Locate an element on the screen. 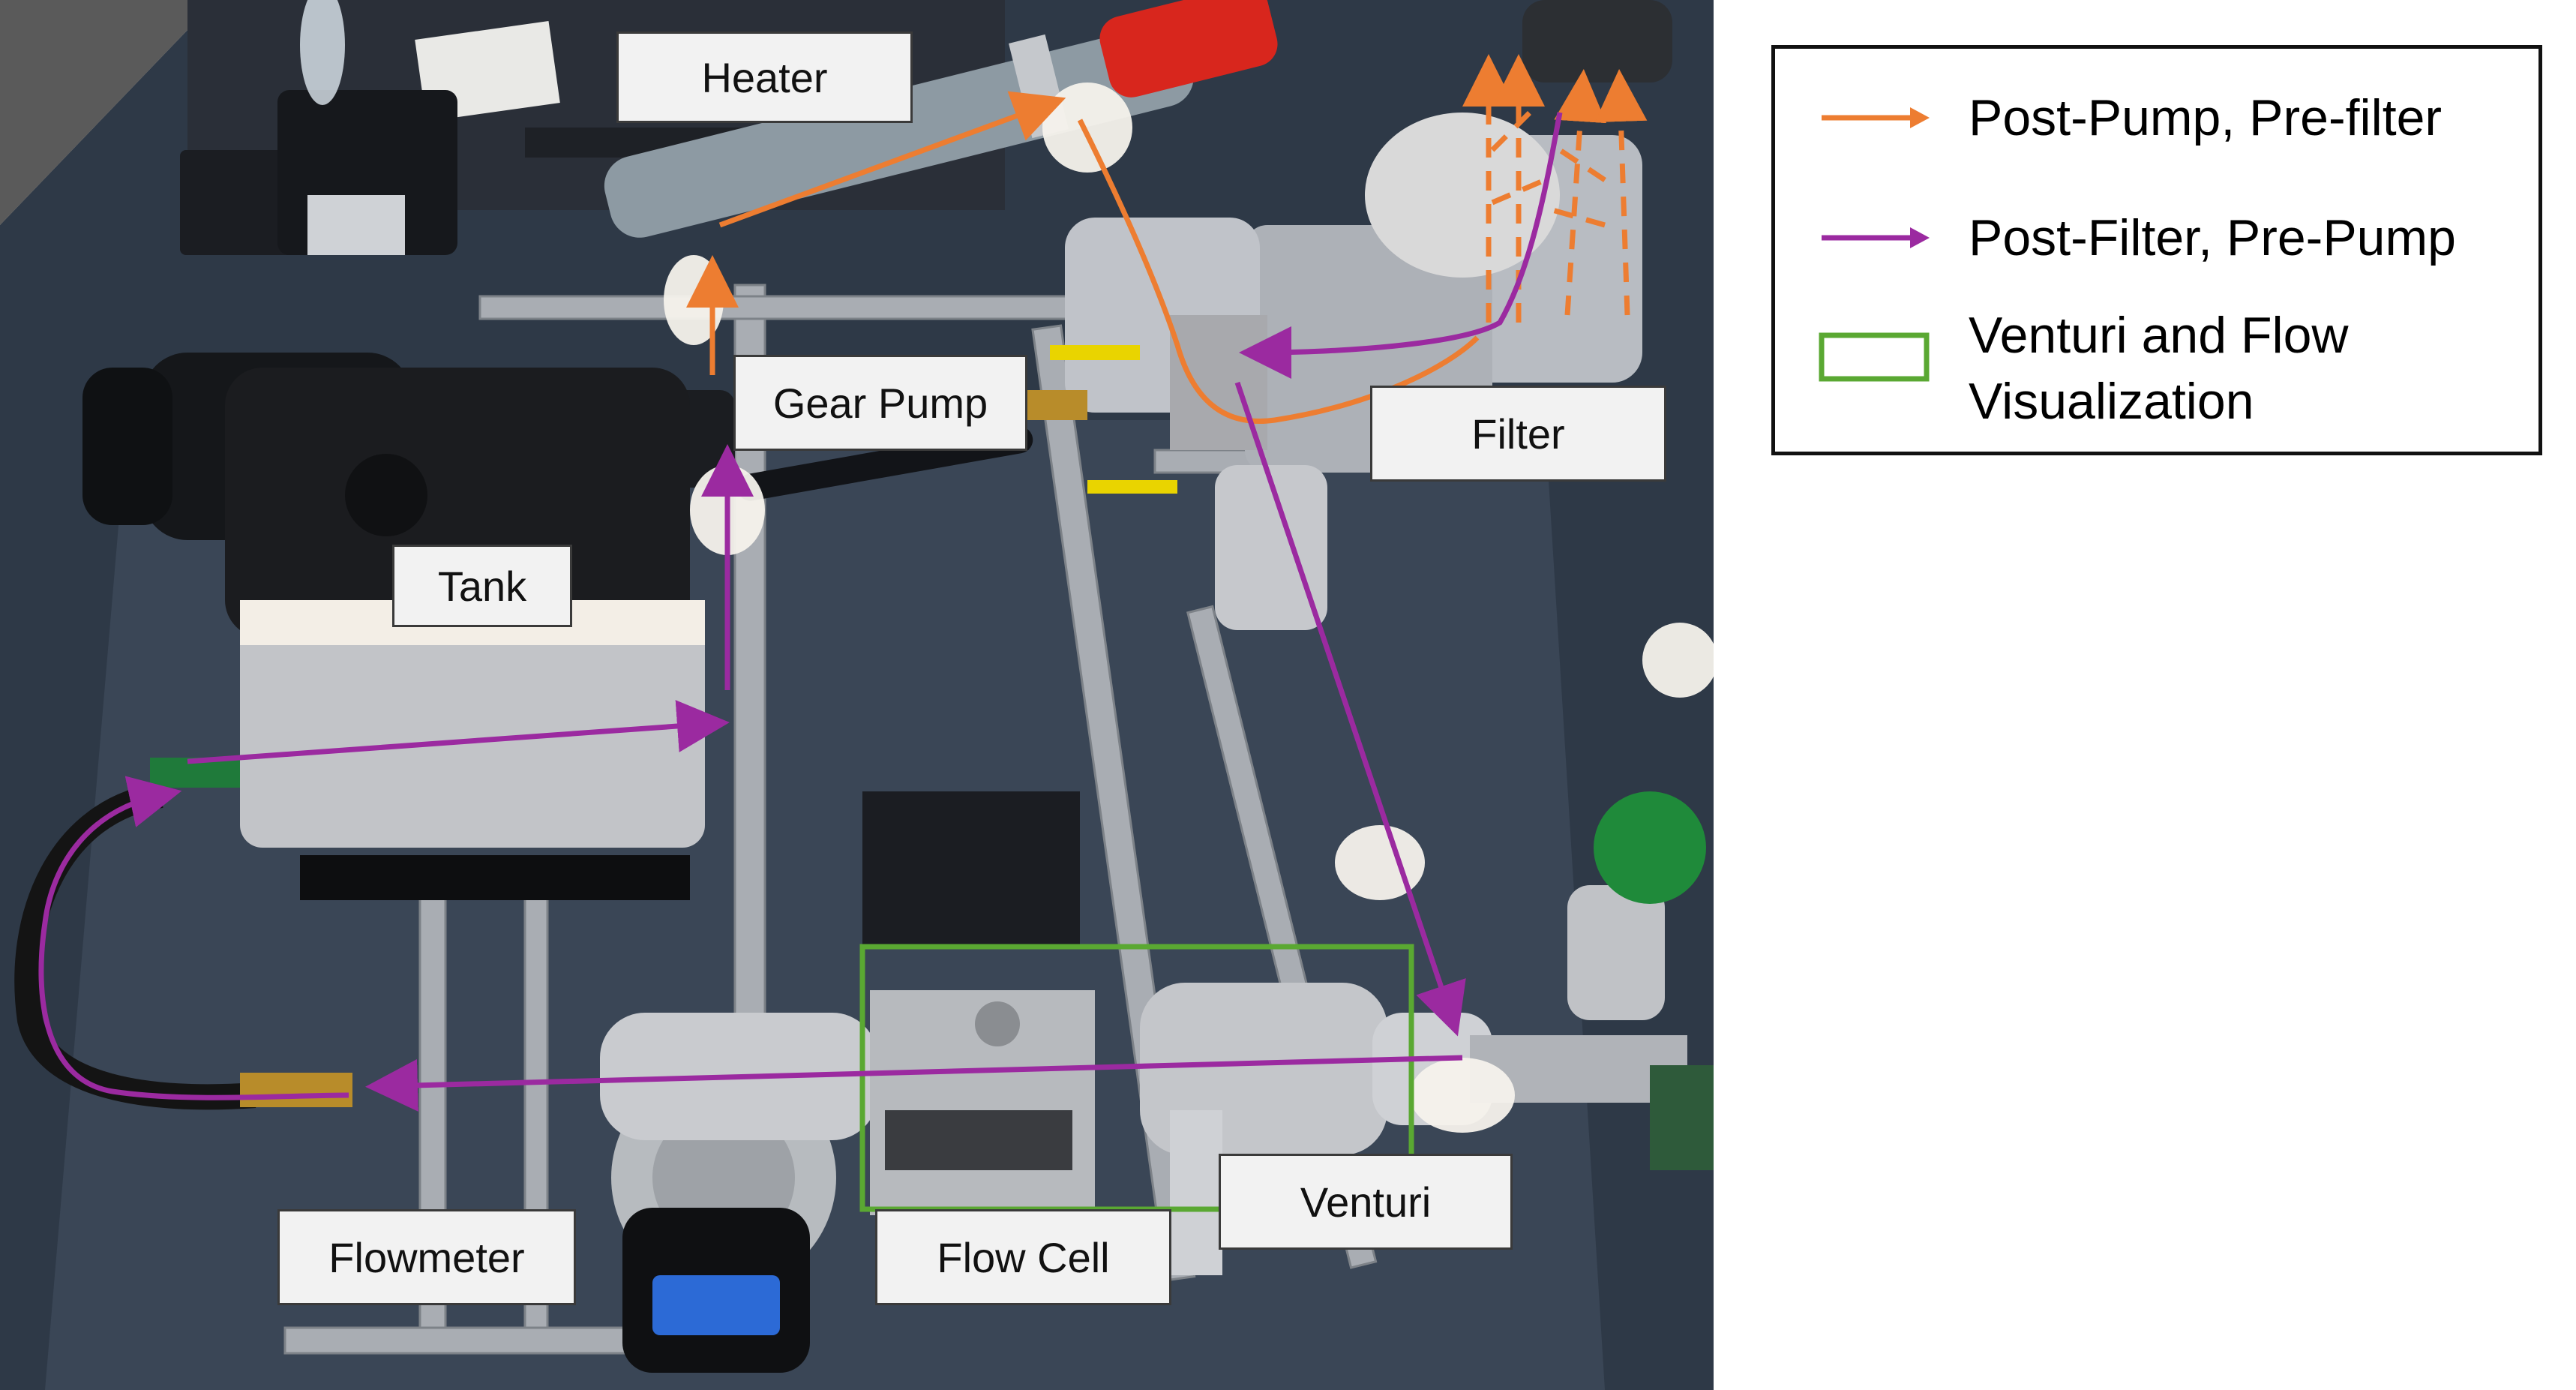 The image size is (2576, 1390). label-flowmeter: Flowmeter is located at coordinates (427, 1257).